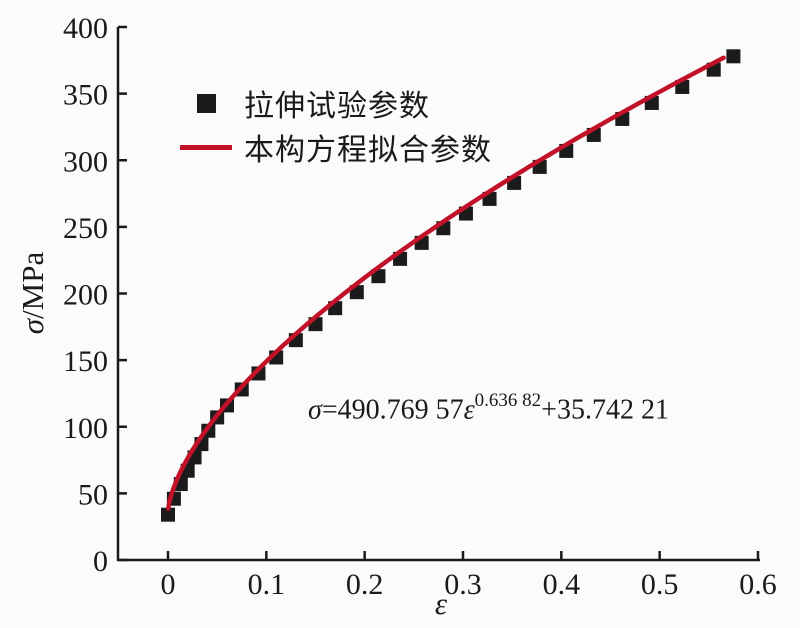  Describe the element at coordinates (93, 494) in the screenshot. I see `y-tick-label: 50` at that location.